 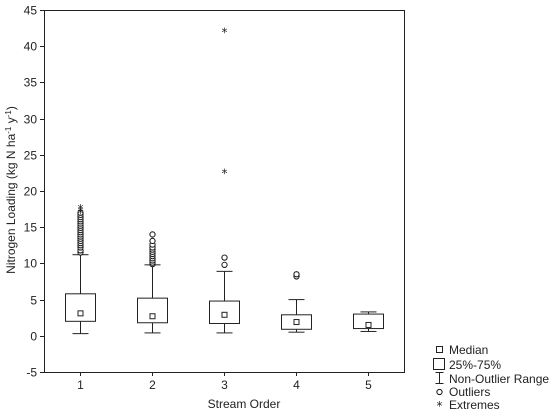 I want to click on legend-item-median: Median, so click(x=462, y=350).